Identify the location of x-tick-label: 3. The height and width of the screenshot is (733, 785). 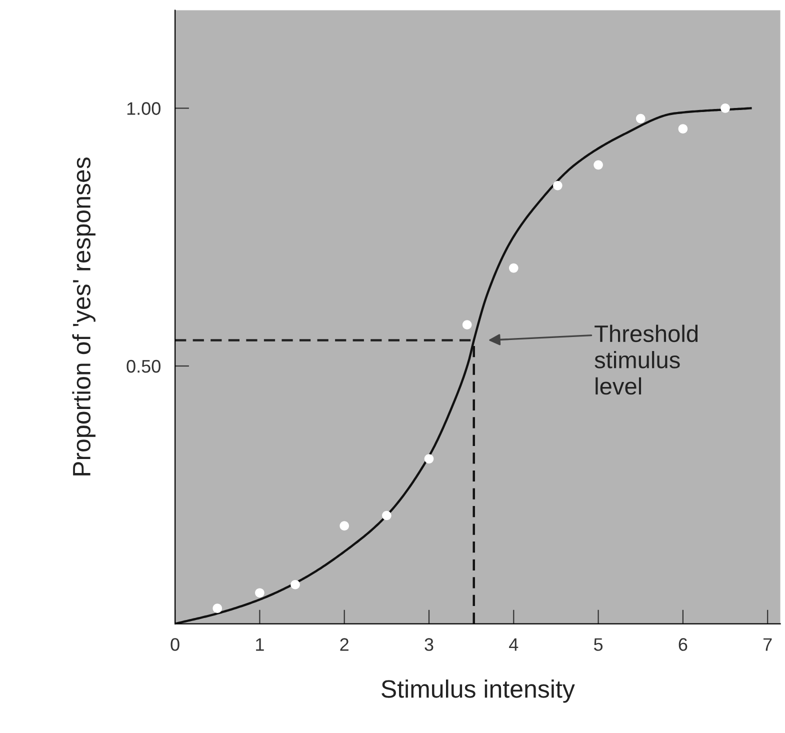
(429, 644).